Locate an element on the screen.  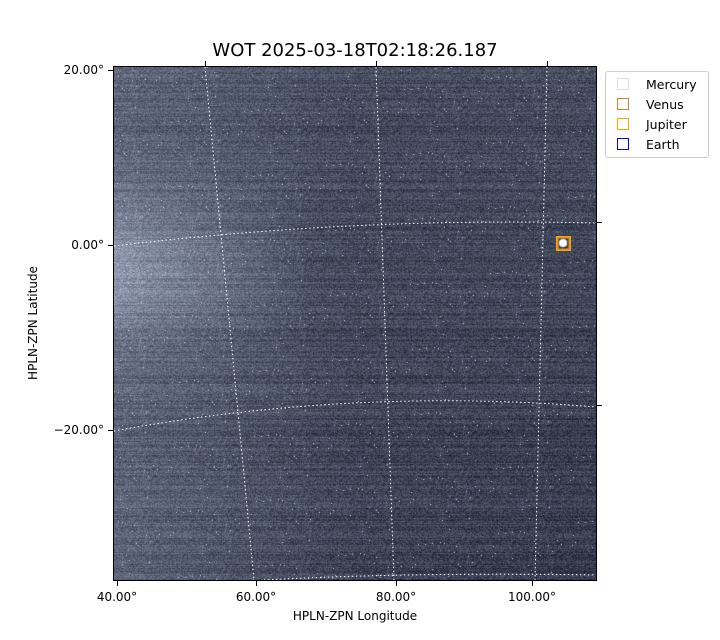
legend: Mercury Venus Jupiter Earth is located at coordinates (657, 114).